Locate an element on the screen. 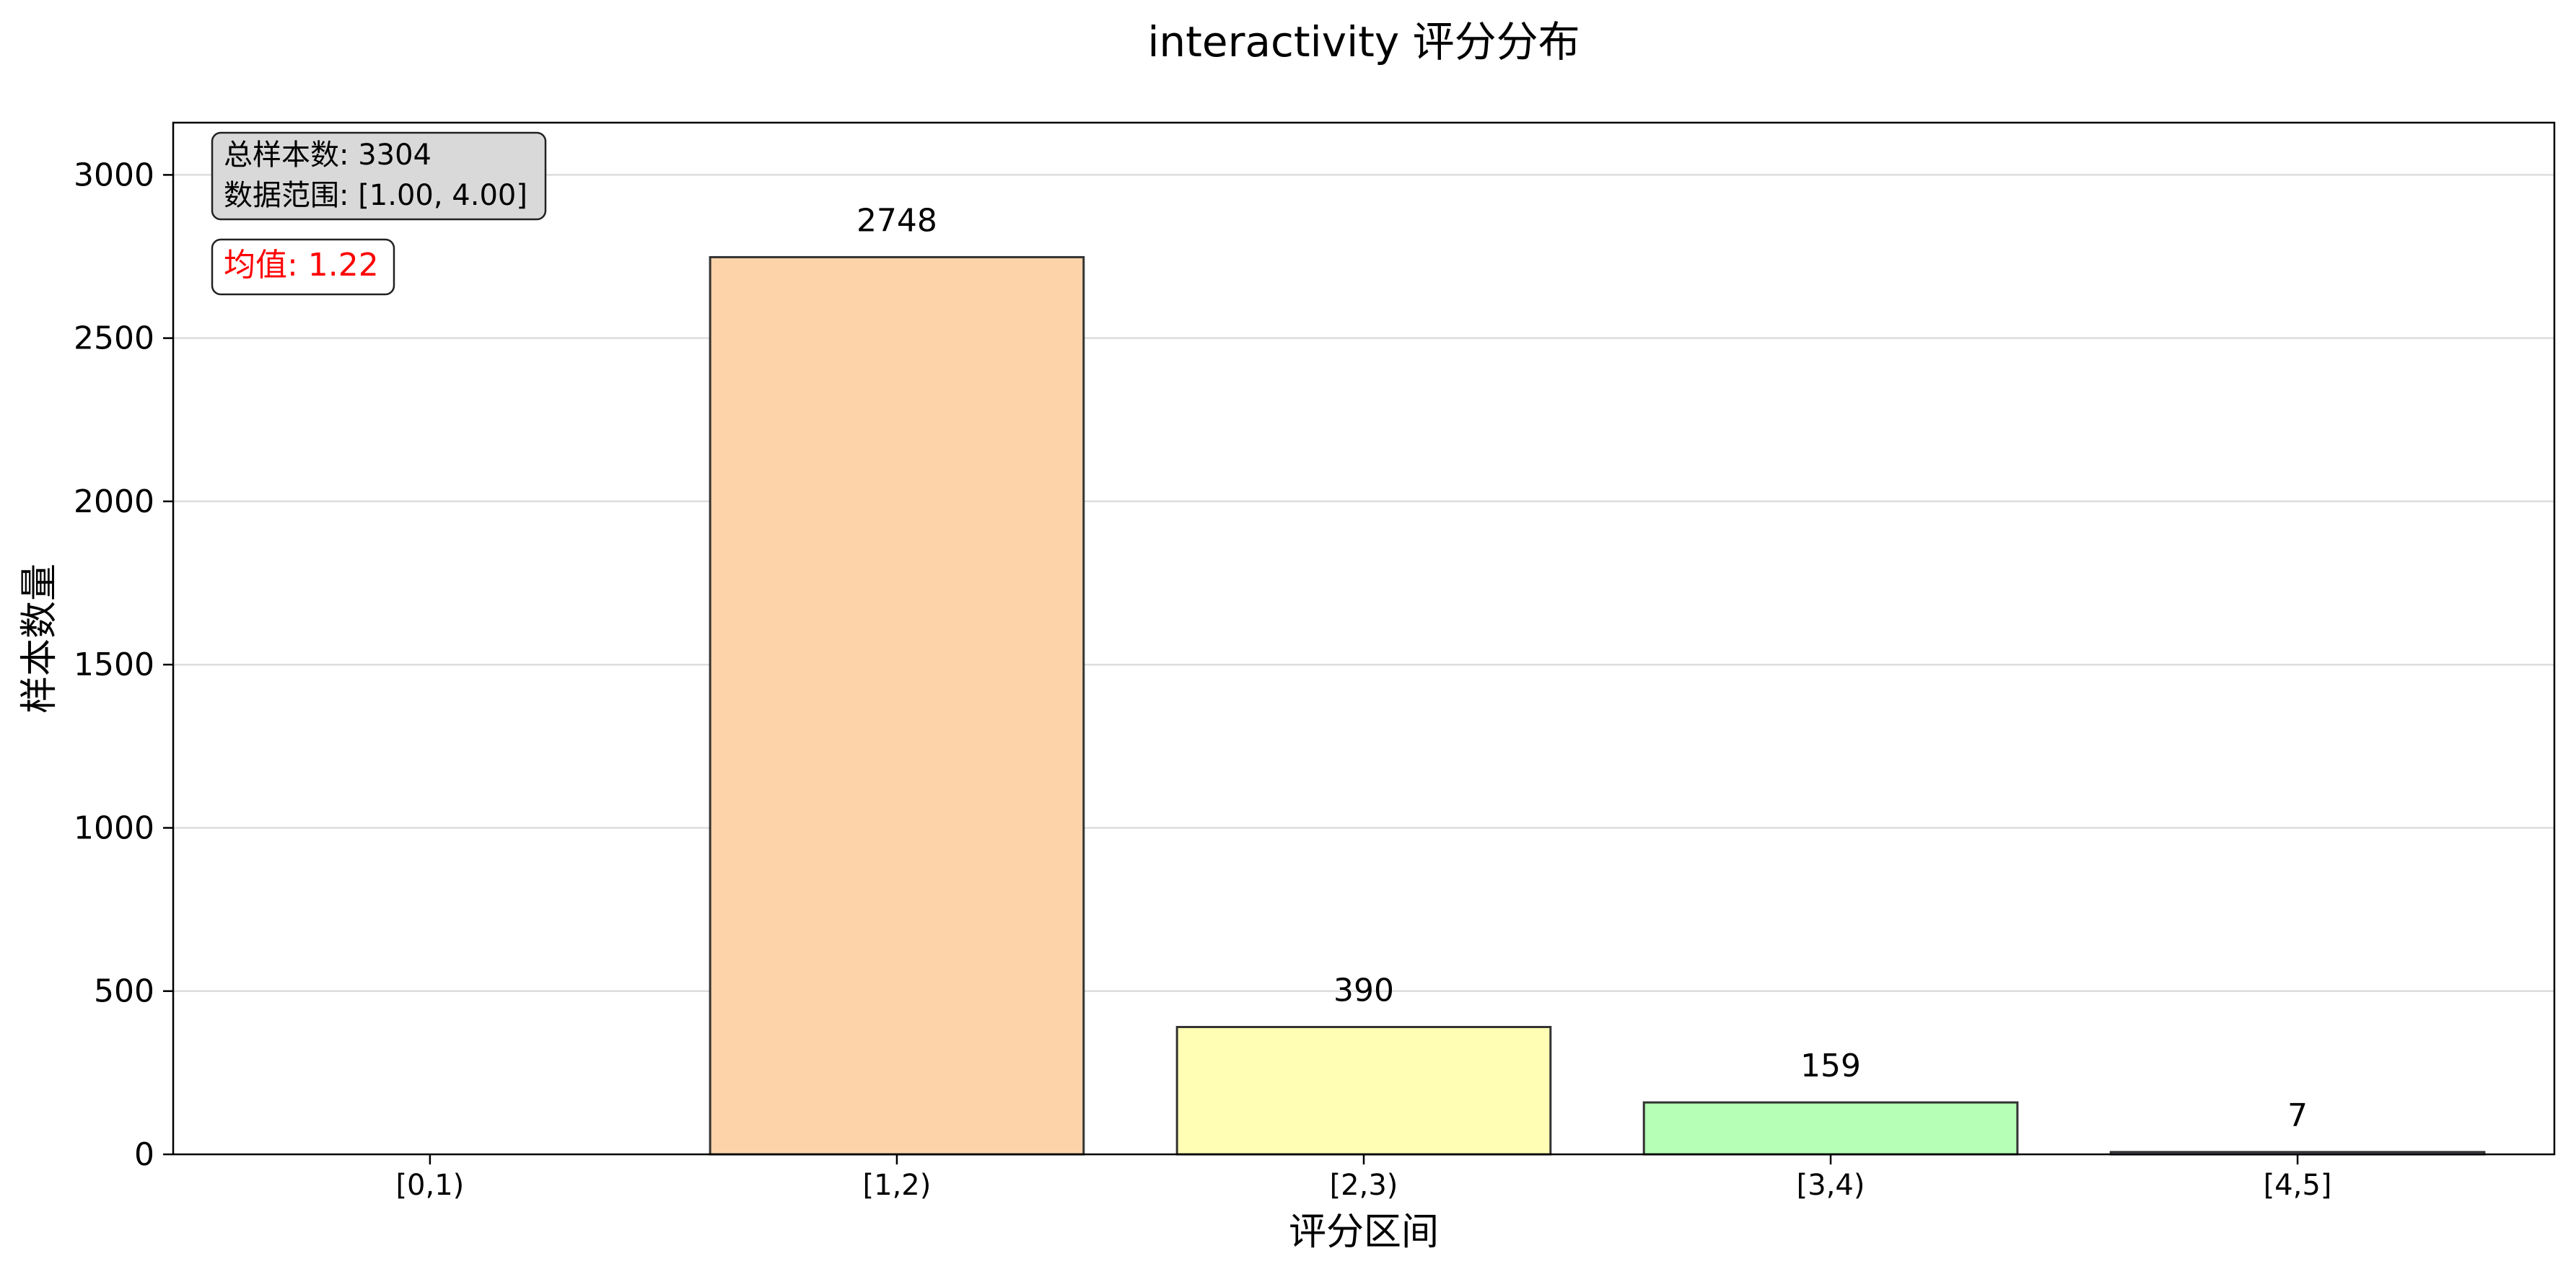 The height and width of the screenshot is (1277, 2576). x-axis-label: 评分区间 is located at coordinates (1364, 1233).